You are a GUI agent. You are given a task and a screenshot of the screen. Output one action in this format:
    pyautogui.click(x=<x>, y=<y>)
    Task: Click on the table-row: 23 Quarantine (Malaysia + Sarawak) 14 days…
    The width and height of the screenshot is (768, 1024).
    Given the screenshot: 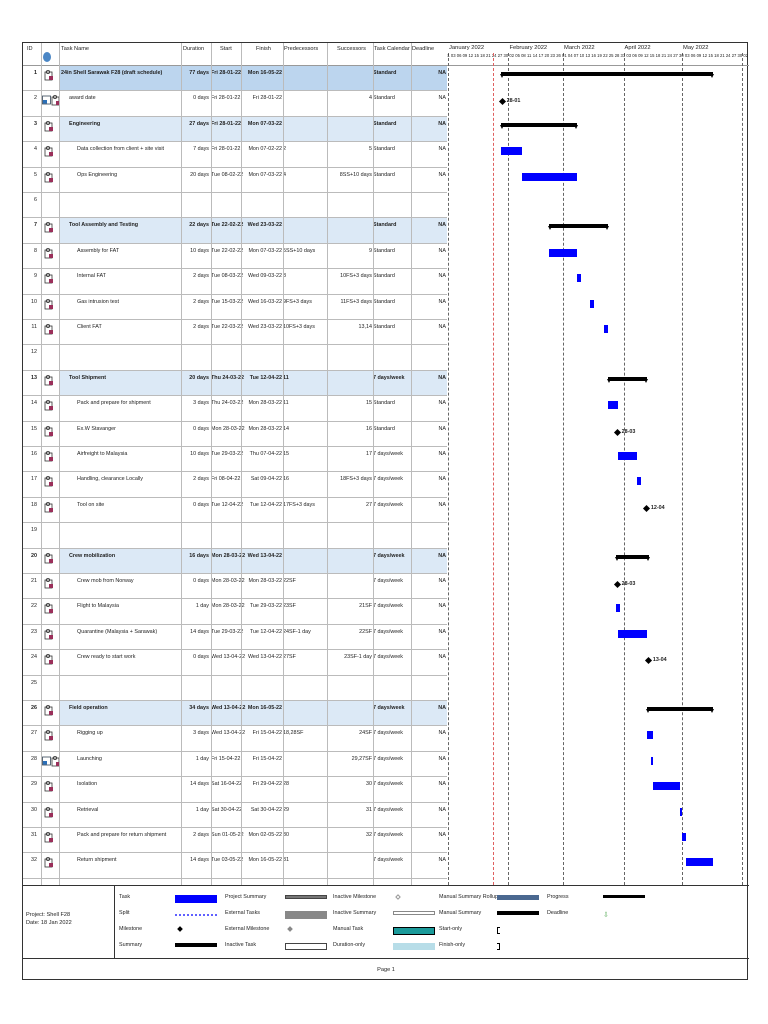 What is the action you would take?
    pyautogui.click(x=235, y=638)
    